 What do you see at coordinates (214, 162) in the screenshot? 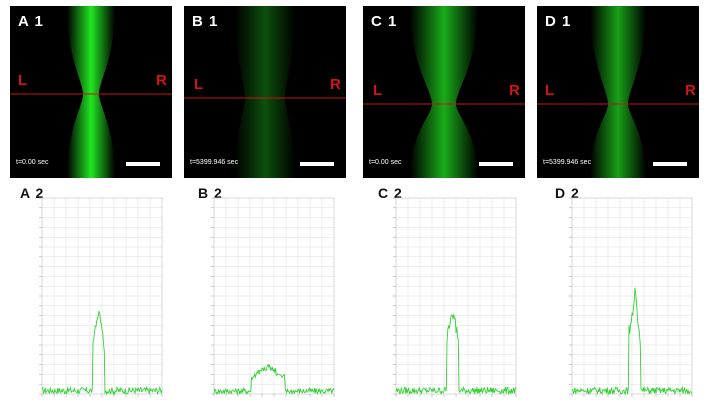
I see `timestamp-b: t=5399.946 sec` at bounding box center [214, 162].